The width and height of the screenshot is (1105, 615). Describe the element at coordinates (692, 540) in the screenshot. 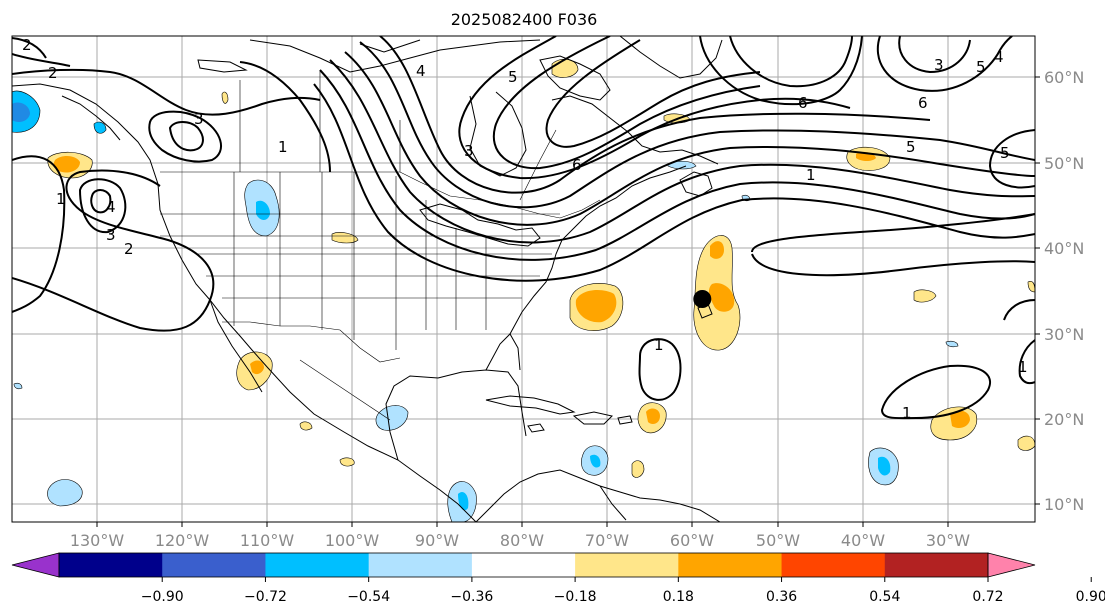

I see `longitude-label: 60°W` at that location.